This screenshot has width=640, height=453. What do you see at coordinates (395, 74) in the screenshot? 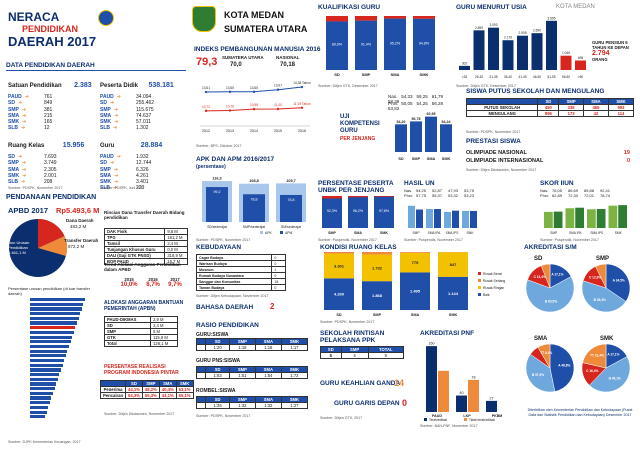
I see `x-tick-label: SMA` at bounding box center [395, 74].